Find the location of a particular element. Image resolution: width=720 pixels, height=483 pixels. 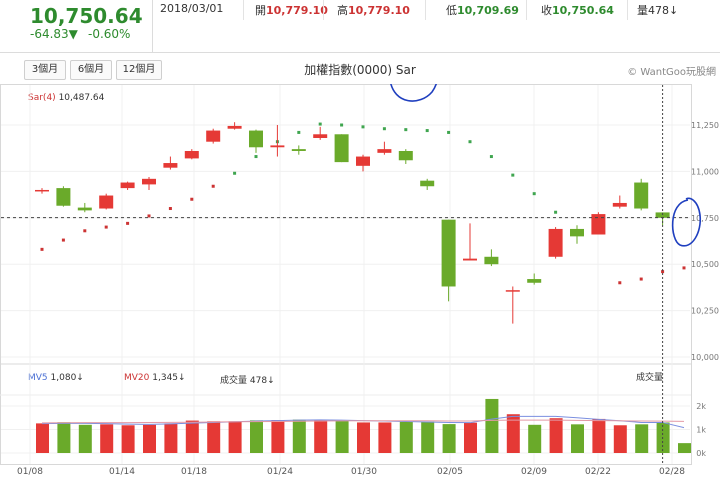

mv20-value: 1,345↓ is located at coordinates (169, 378).